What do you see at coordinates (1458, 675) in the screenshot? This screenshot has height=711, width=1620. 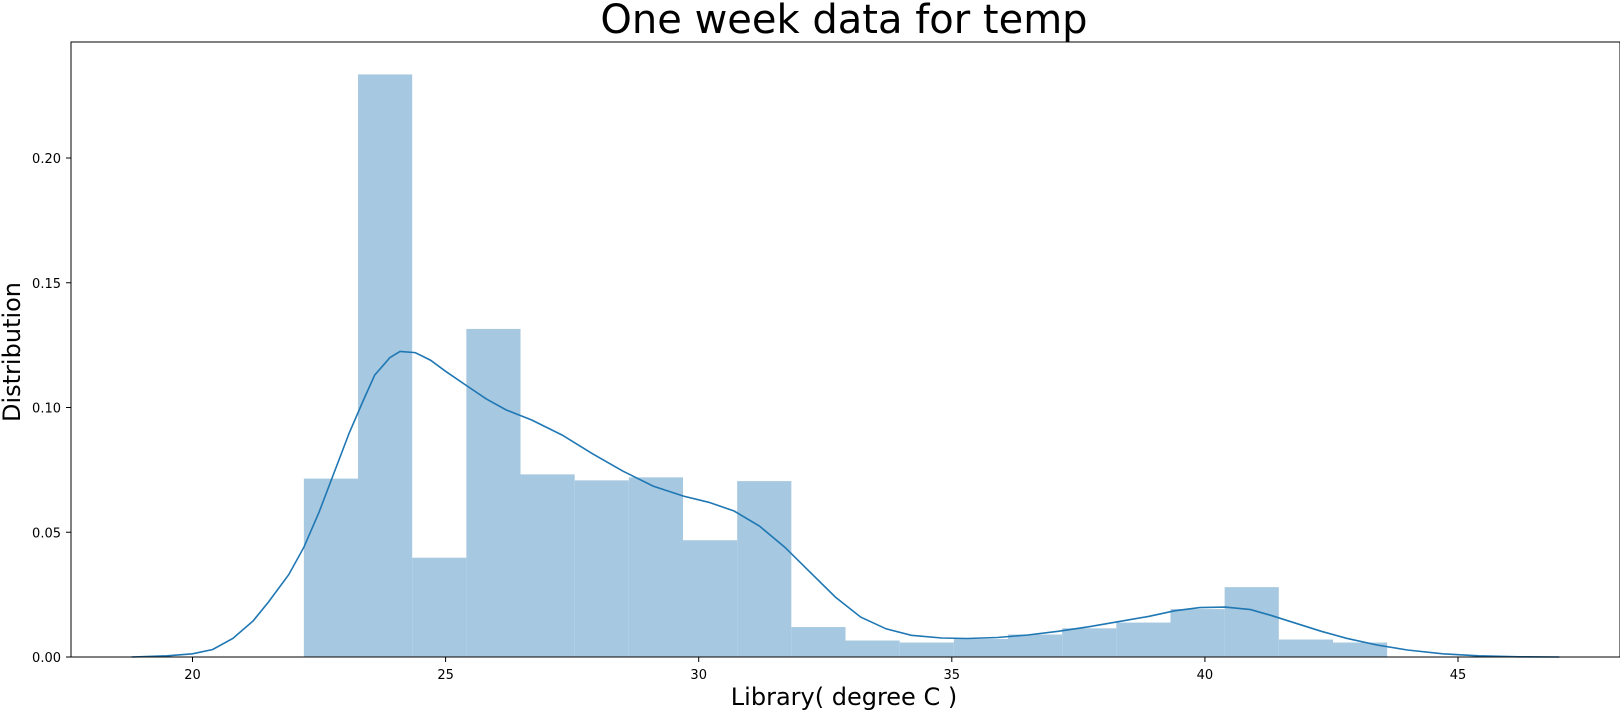 I see `x-tick-label: 45` at bounding box center [1458, 675].